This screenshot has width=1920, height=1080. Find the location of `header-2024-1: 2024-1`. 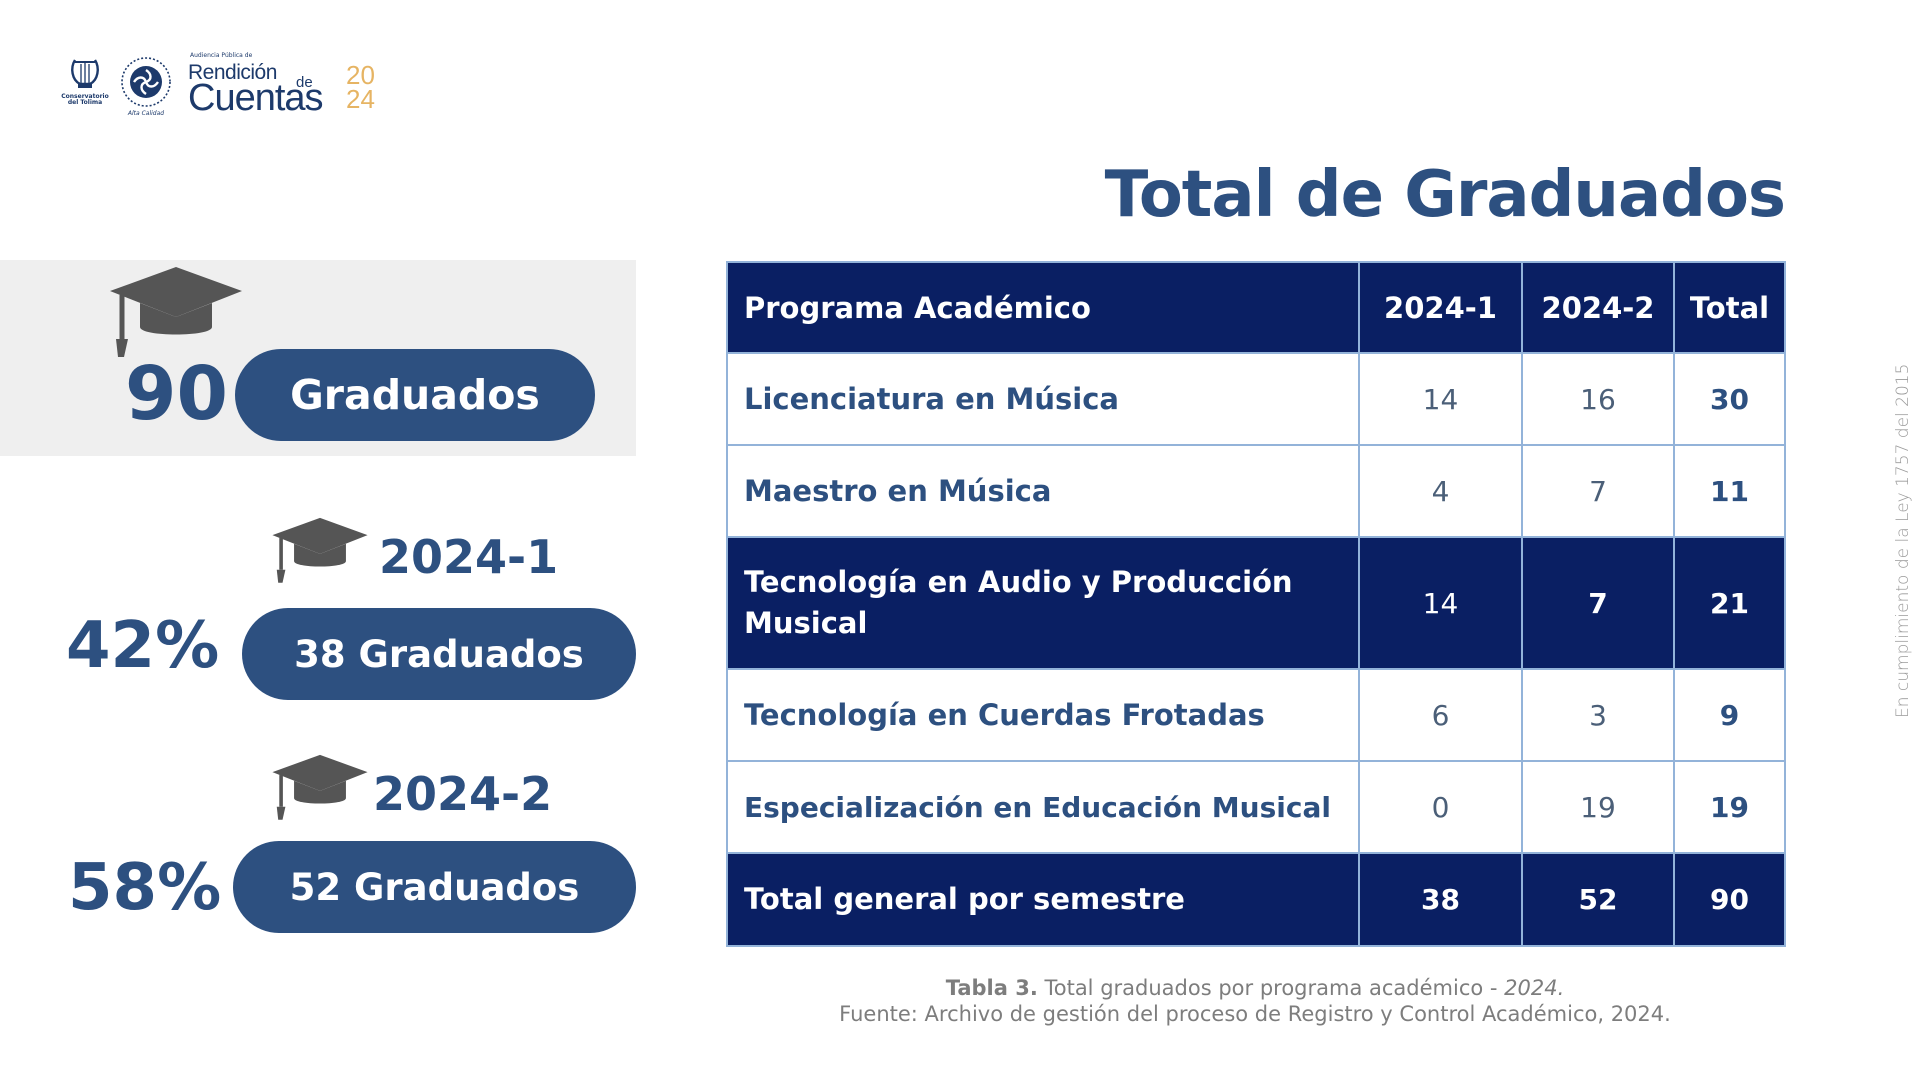

header-2024-1: 2024-1 is located at coordinates (1440, 307).